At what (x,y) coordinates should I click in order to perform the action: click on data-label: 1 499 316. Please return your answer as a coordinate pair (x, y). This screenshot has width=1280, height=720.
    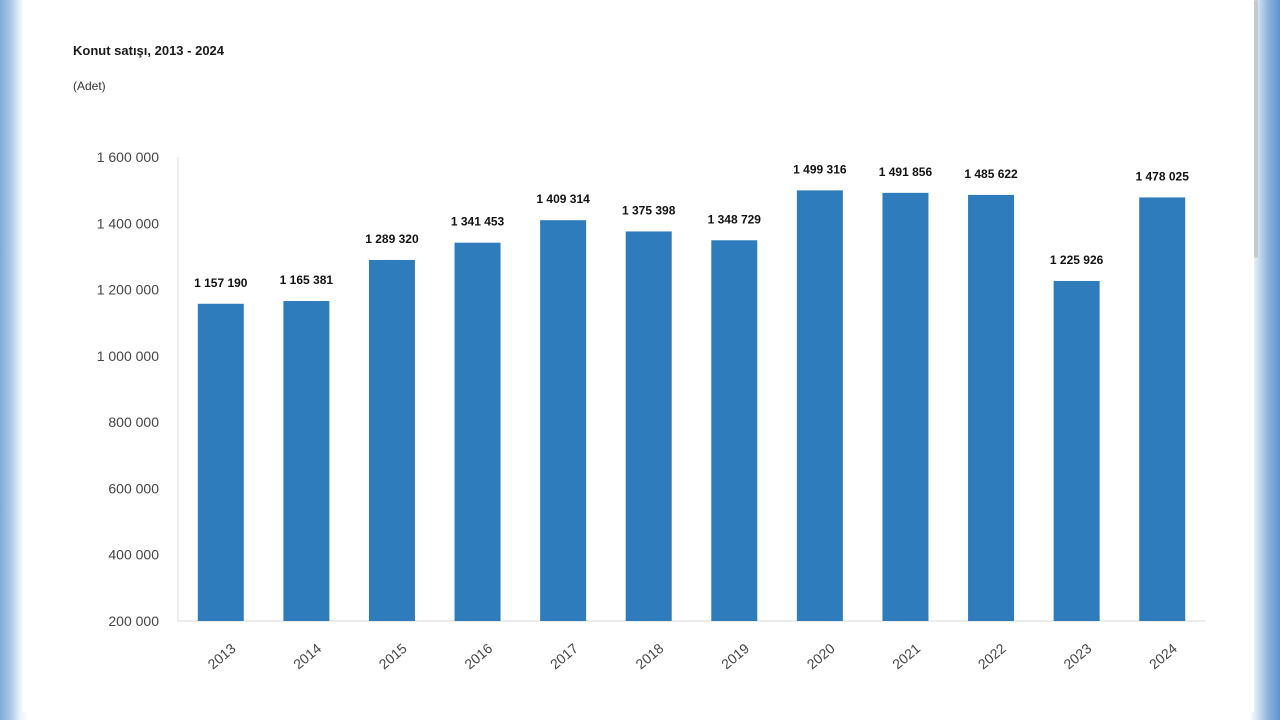
    Looking at the image, I should click on (820, 169).